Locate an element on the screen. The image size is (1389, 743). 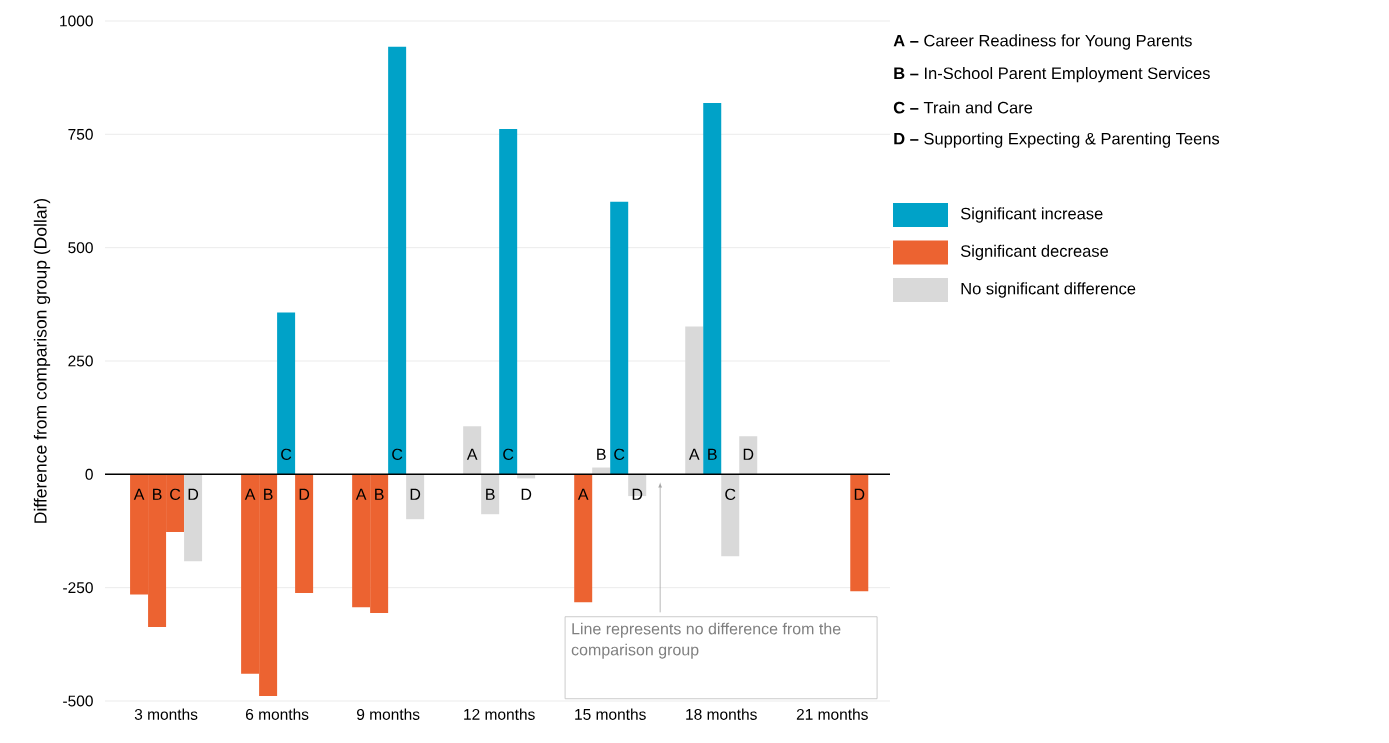
x-tick-label: 15 months is located at coordinates (610, 714).